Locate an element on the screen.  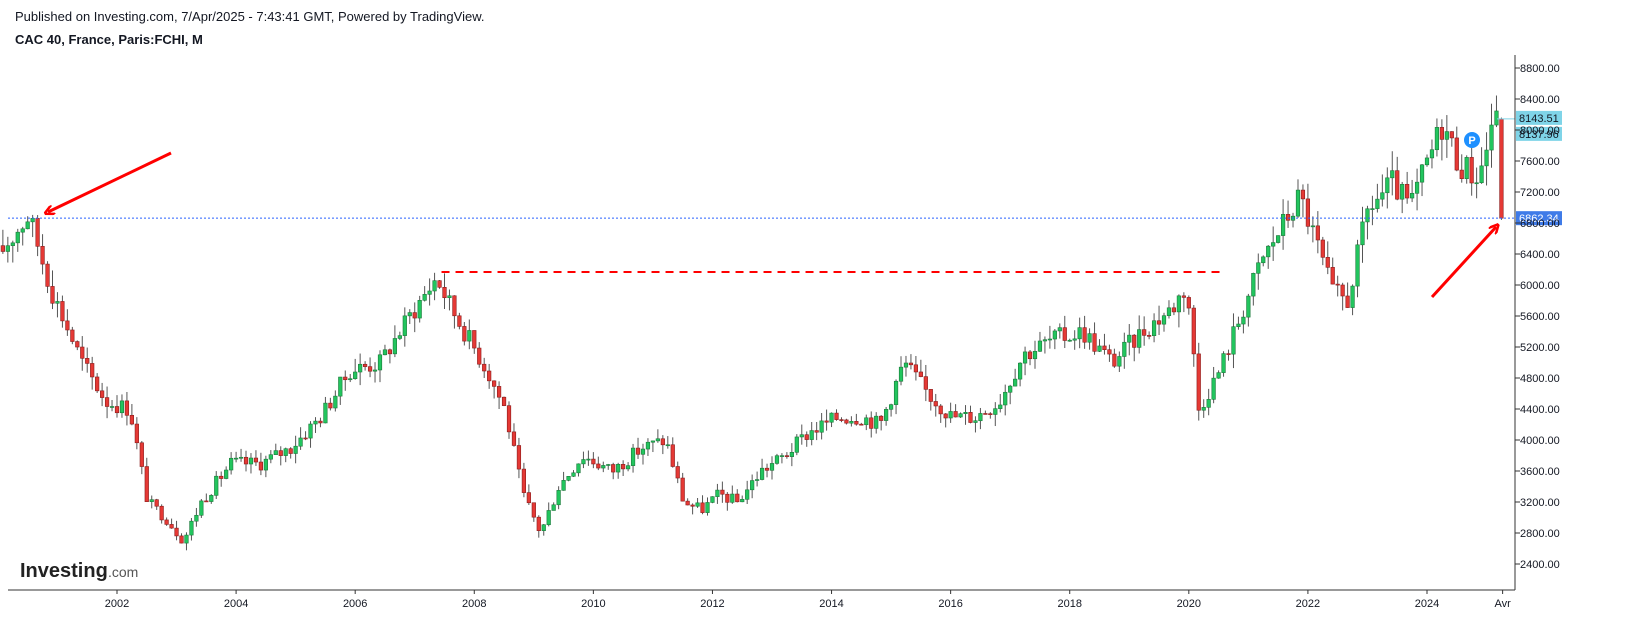
high-price-label: 8143.51 is located at coordinates (1539, 119).